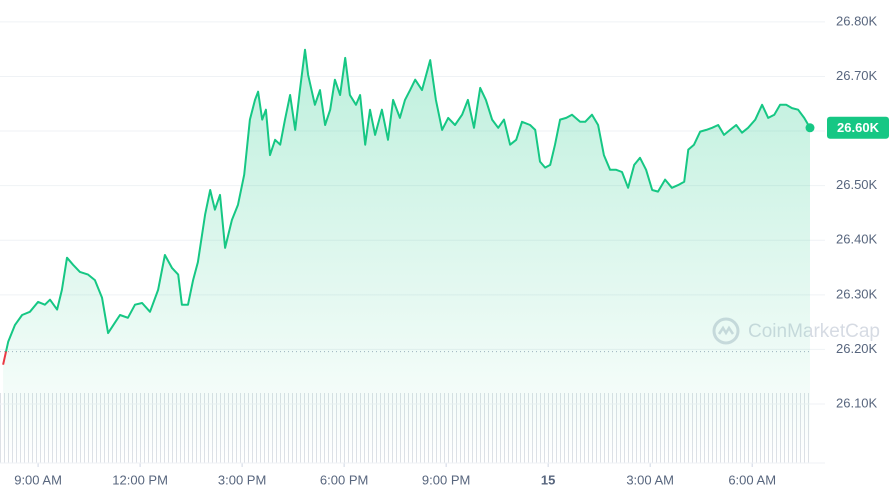 The height and width of the screenshot is (495, 896). Describe the element at coordinates (344, 479) in the screenshot. I see `x-tick-label: 6:00 PM` at that location.